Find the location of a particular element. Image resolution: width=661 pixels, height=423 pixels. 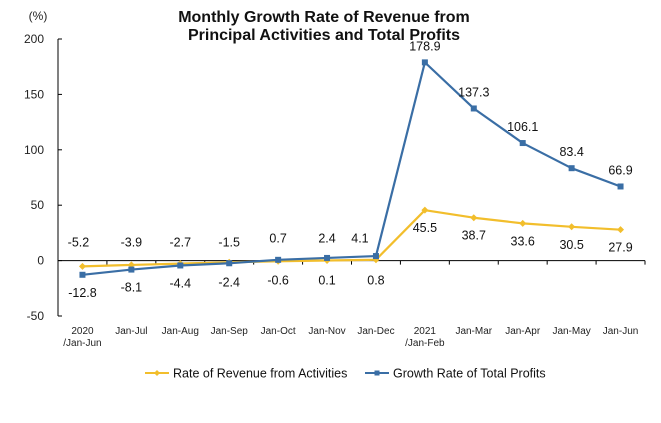

x-tick-label: Jan-Nov is located at coordinates (326, 331).